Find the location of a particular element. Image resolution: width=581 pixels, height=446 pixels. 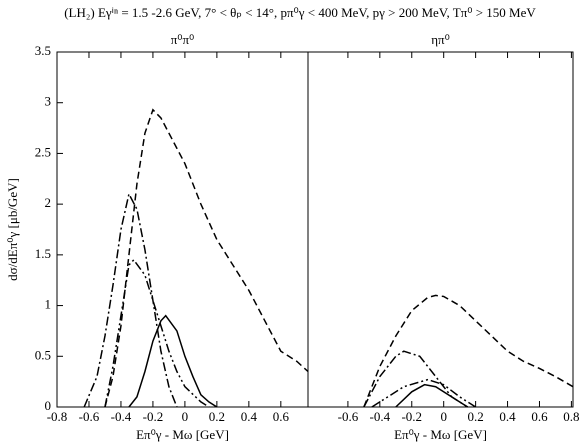

x-tick-label: 0.8 is located at coordinates (571, 416).